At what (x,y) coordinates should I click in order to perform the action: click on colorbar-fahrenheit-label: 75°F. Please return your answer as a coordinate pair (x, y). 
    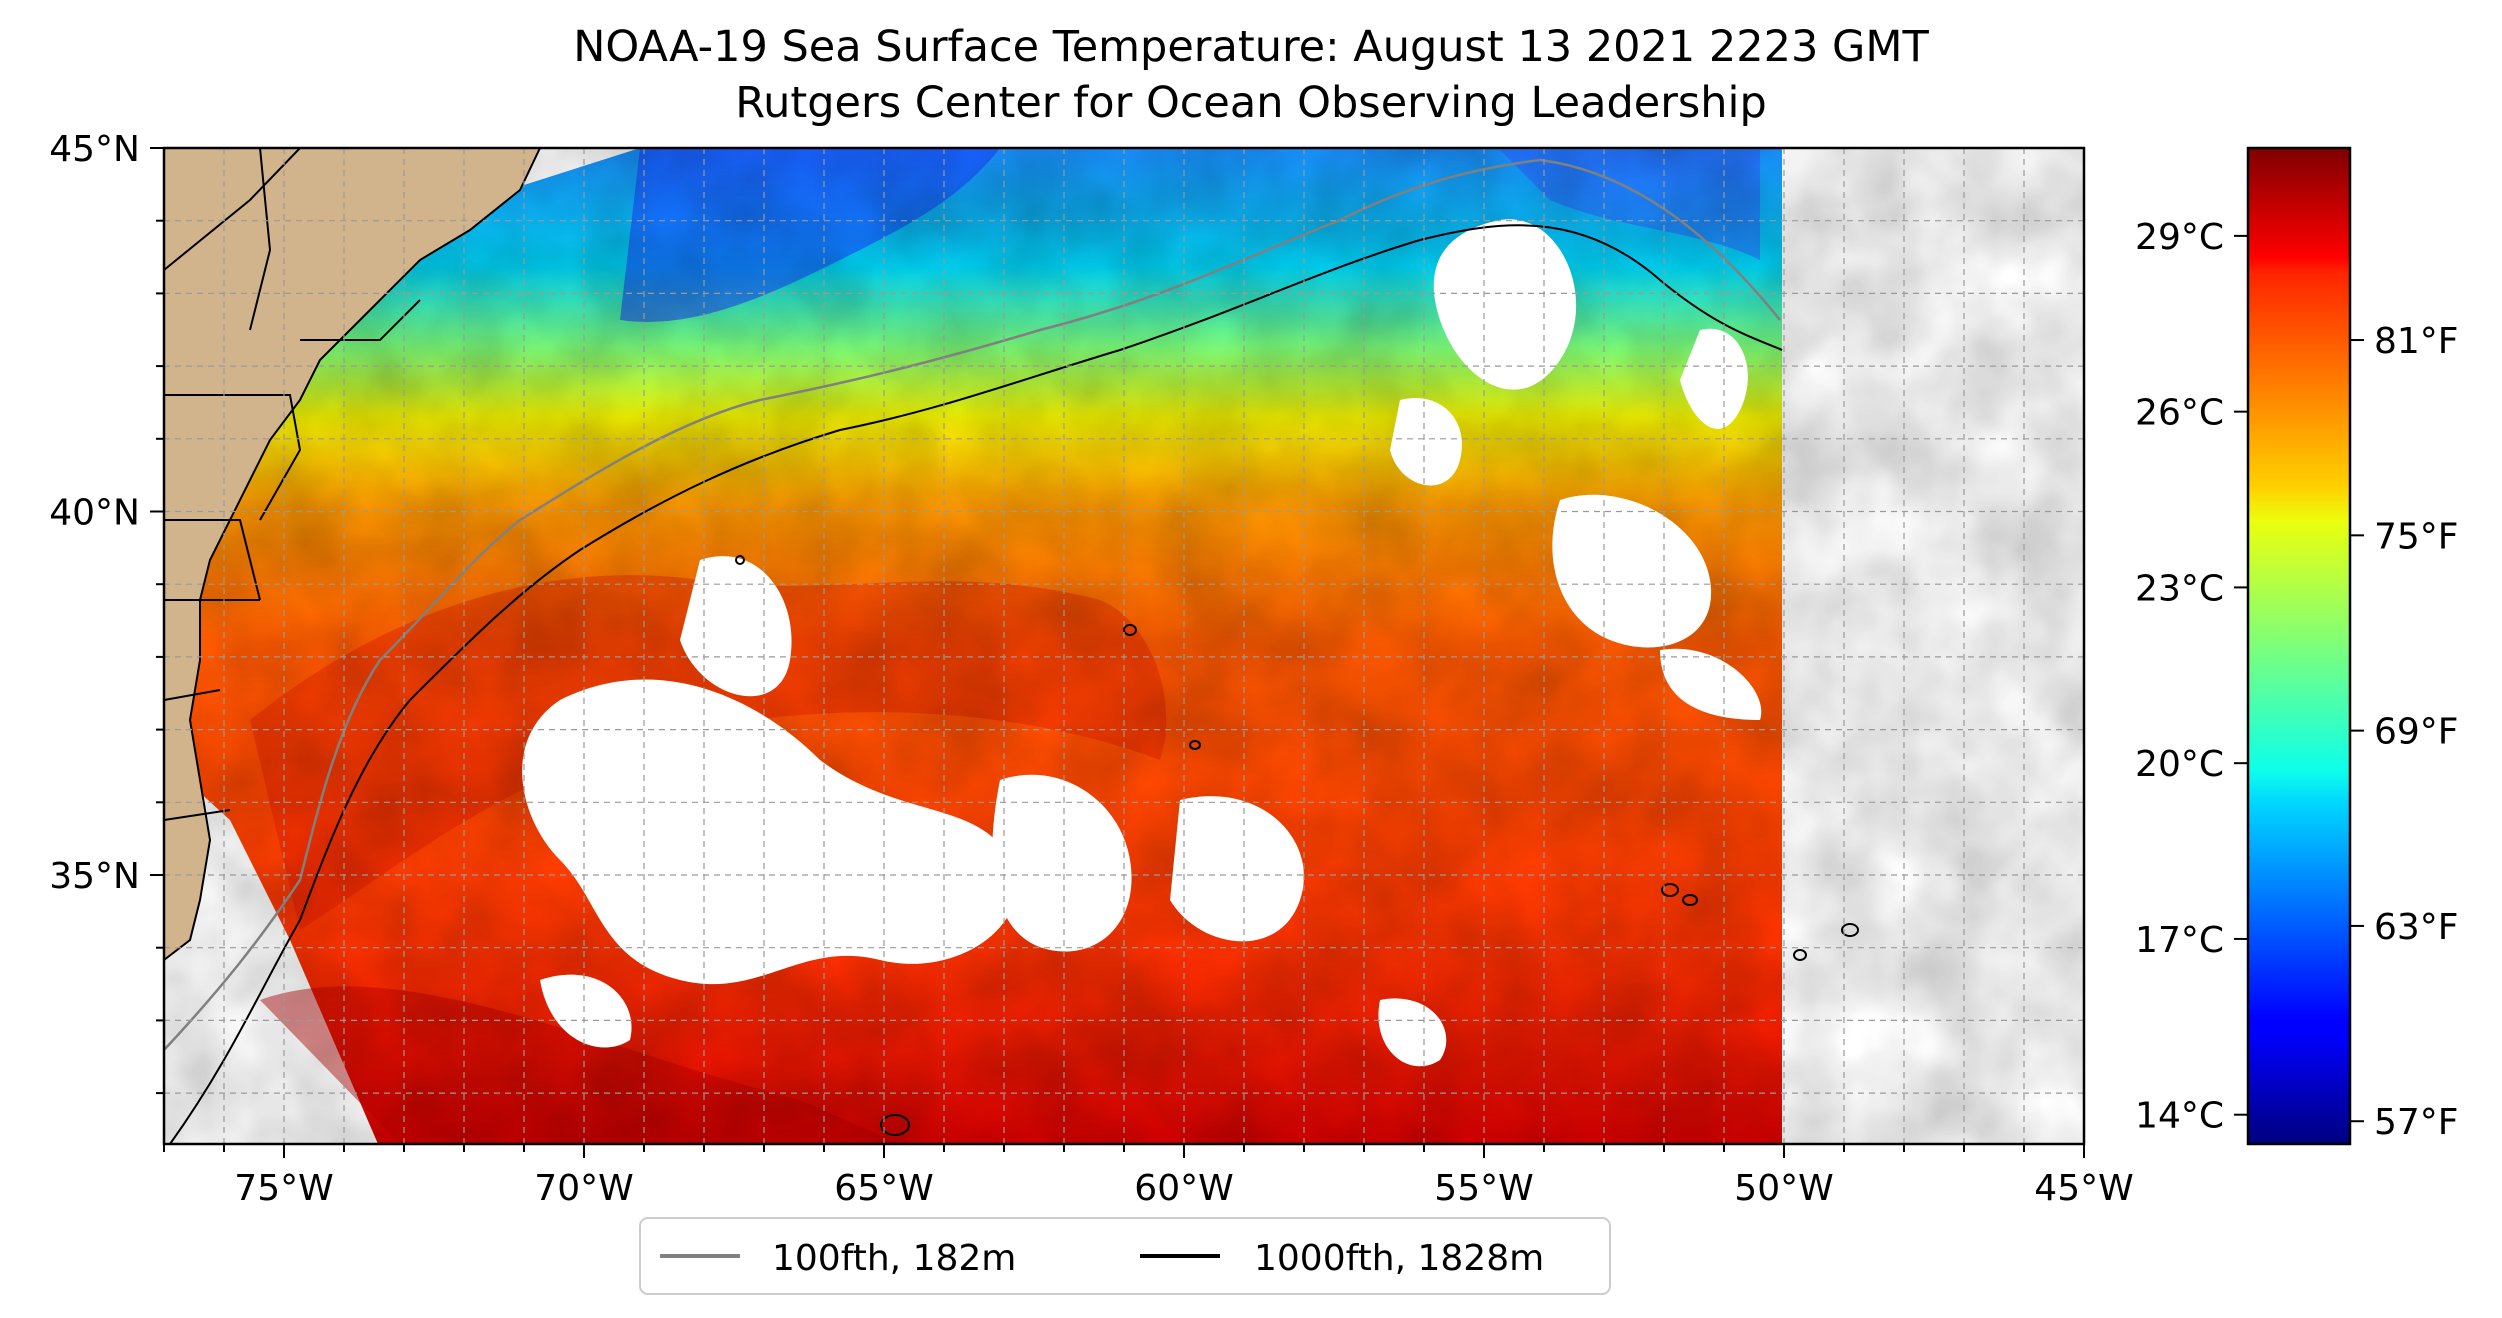
    Looking at the image, I should click on (2416, 536).